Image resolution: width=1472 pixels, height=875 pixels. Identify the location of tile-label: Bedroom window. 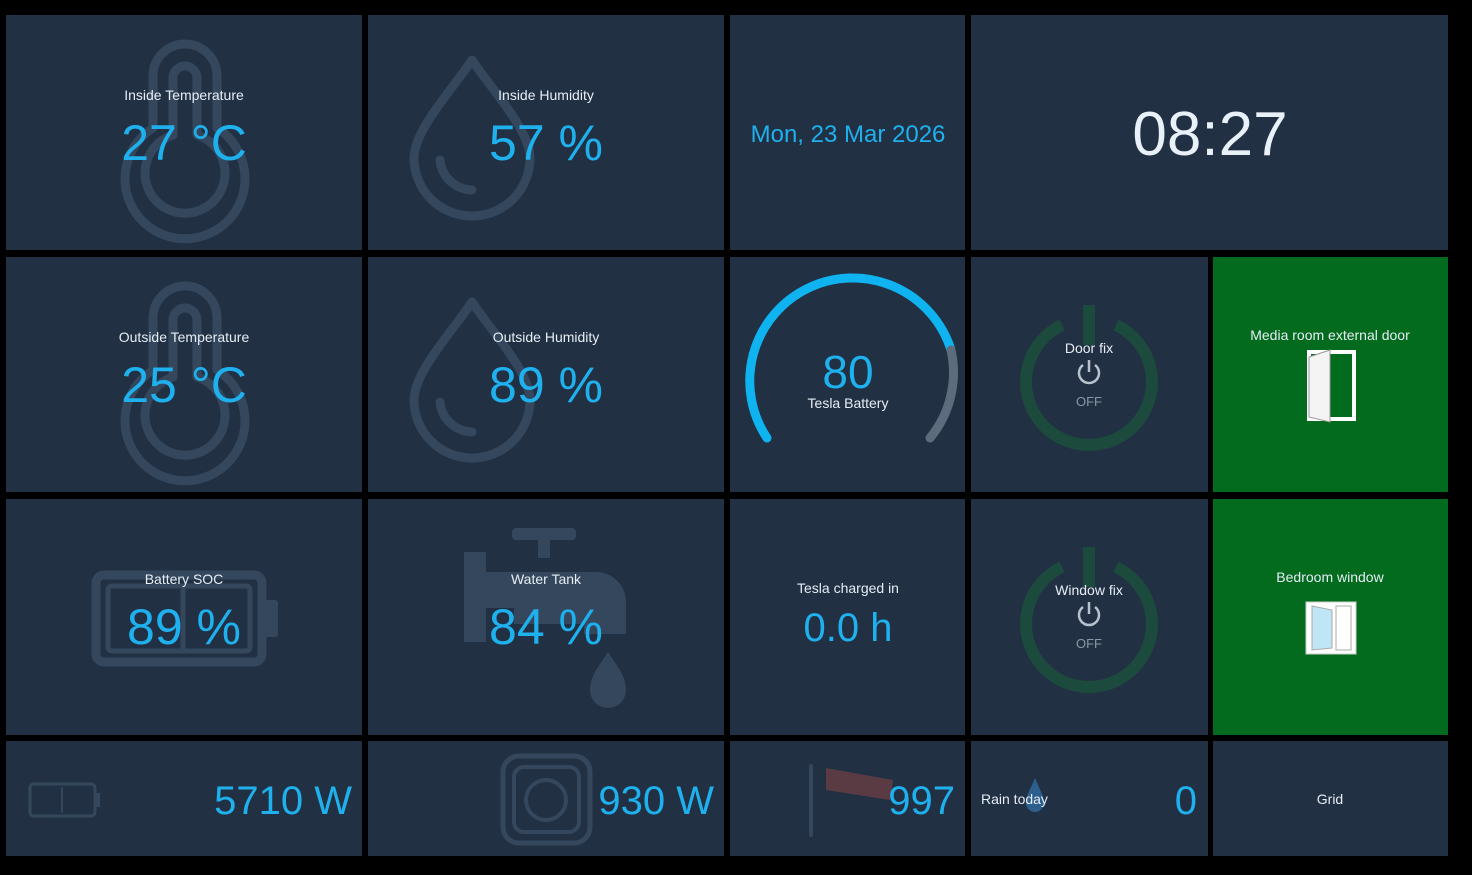
(1330, 577).